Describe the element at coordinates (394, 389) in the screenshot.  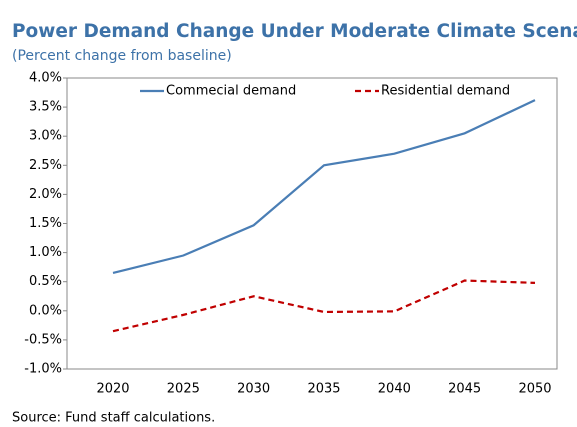
I see `x-tick-label: 2040` at that location.